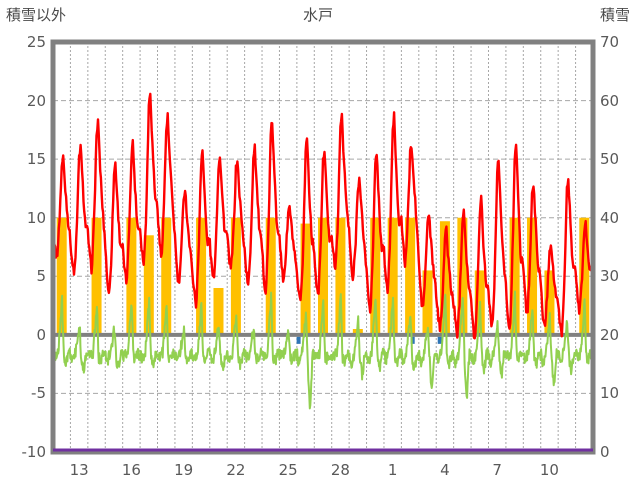  What do you see at coordinates (610, 100) in the screenshot?
I see `right-axis-tick-label: 60` at bounding box center [610, 100].